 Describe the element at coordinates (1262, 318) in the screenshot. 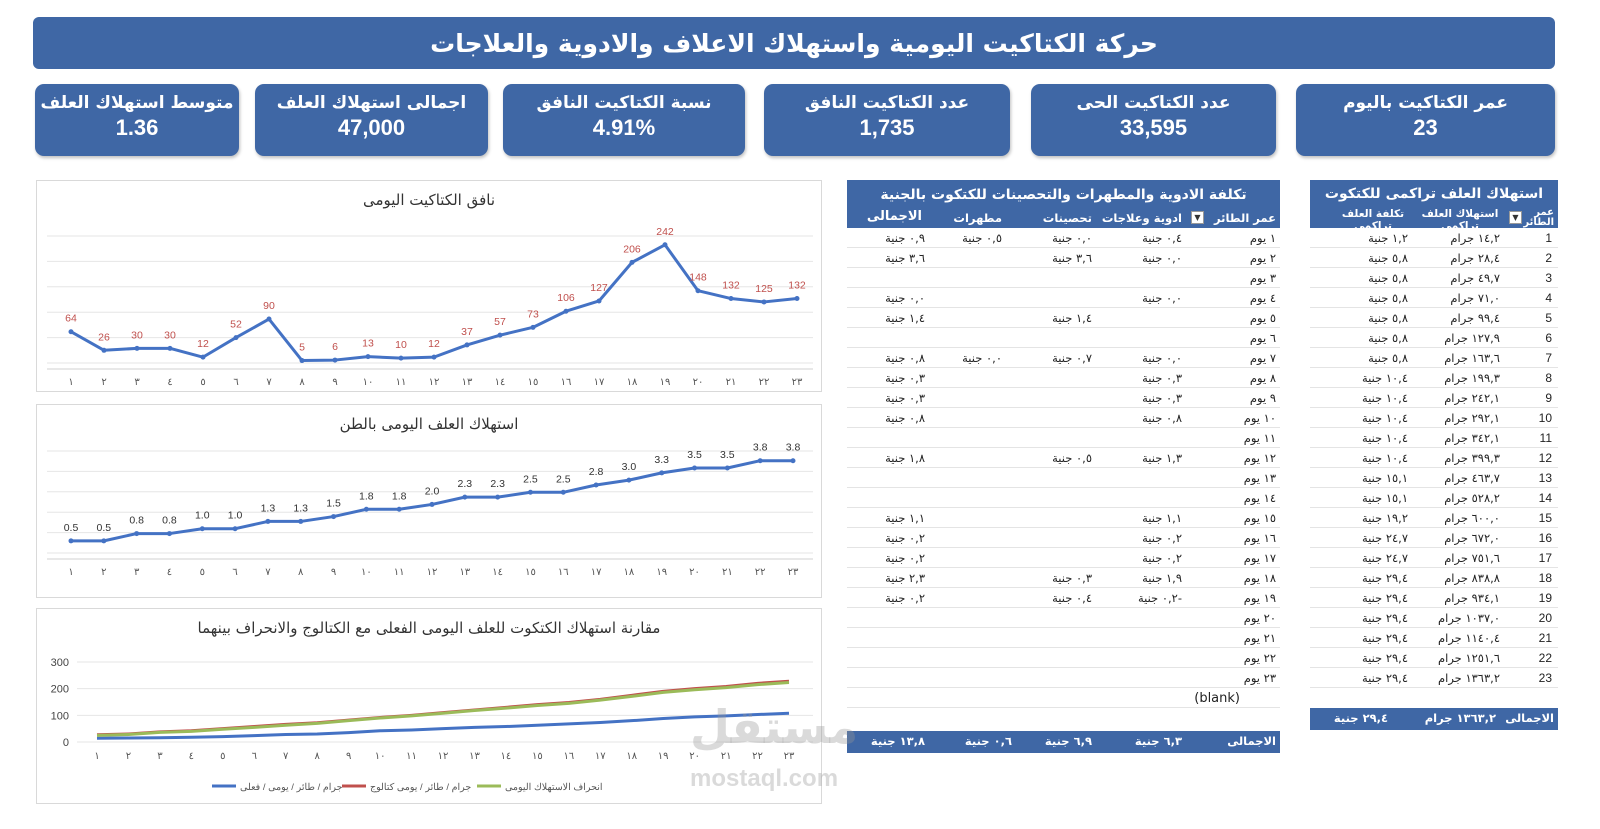

I see `table-cell: ٥ يوم` at that location.